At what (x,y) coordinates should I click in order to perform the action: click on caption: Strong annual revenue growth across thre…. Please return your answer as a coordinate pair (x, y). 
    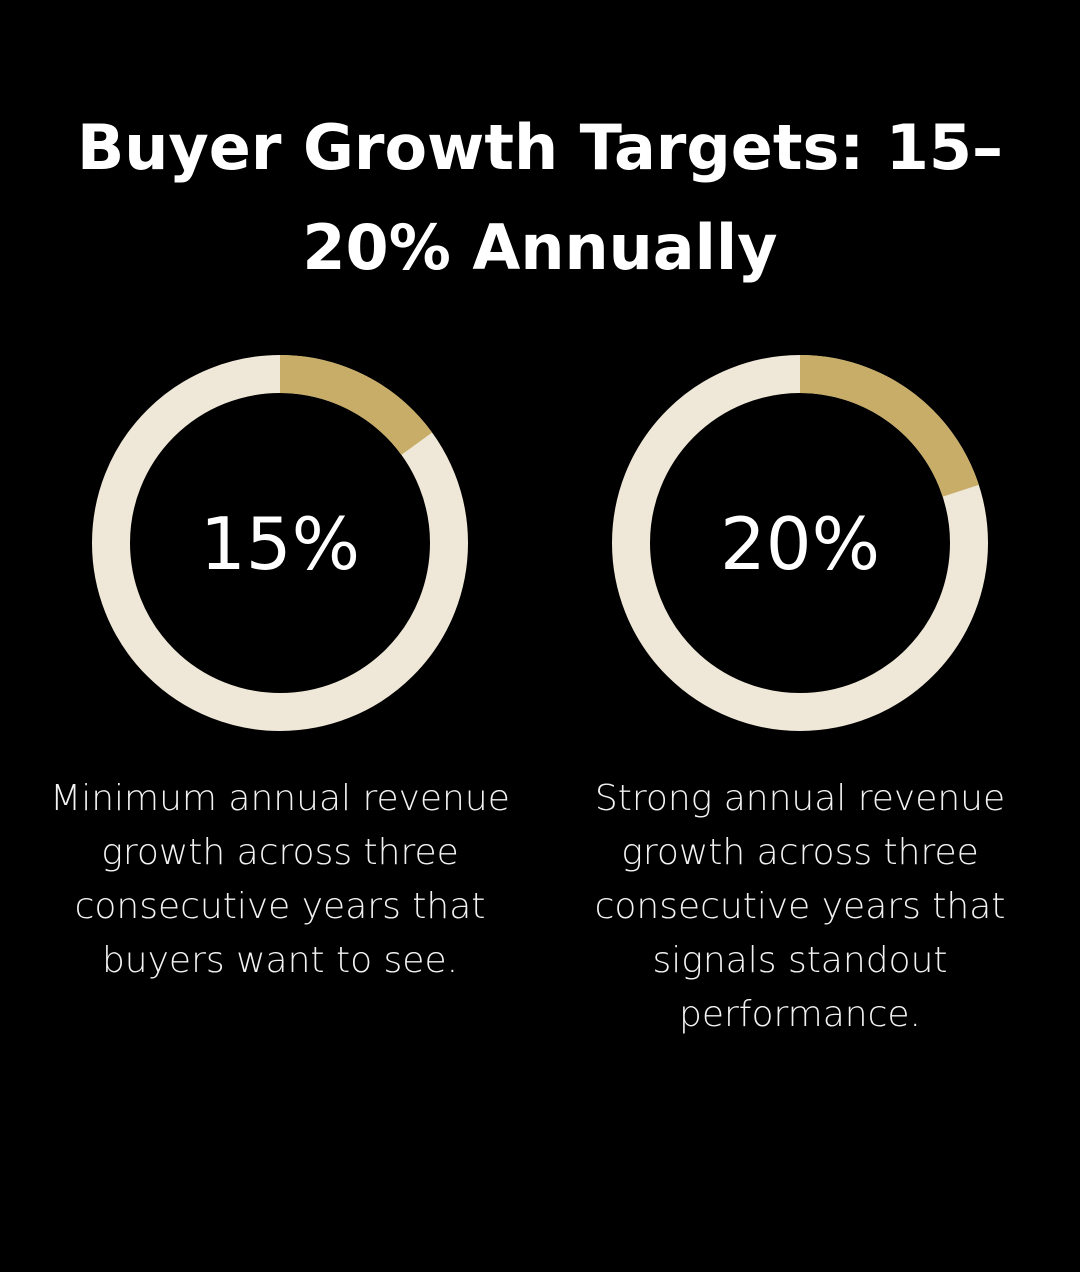
    Looking at the image, I should click on (800, 906).